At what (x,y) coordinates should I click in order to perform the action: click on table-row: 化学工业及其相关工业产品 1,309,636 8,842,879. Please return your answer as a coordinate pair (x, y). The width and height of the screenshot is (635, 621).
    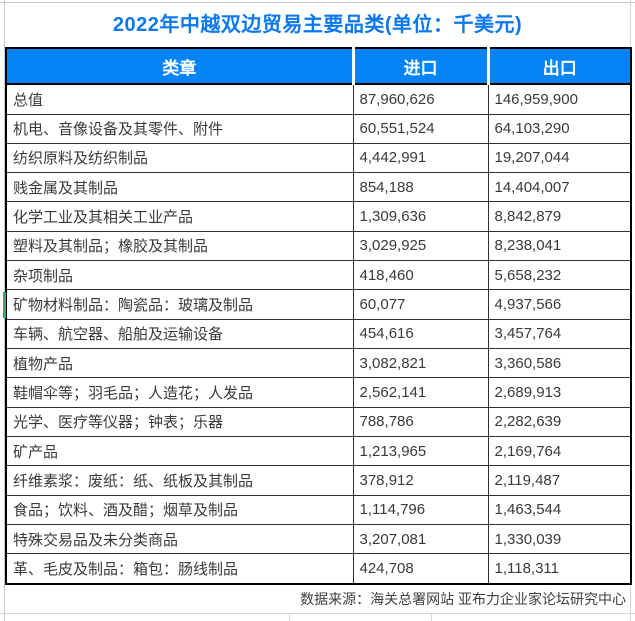
    Looking at the image, I should click on (318, 216).